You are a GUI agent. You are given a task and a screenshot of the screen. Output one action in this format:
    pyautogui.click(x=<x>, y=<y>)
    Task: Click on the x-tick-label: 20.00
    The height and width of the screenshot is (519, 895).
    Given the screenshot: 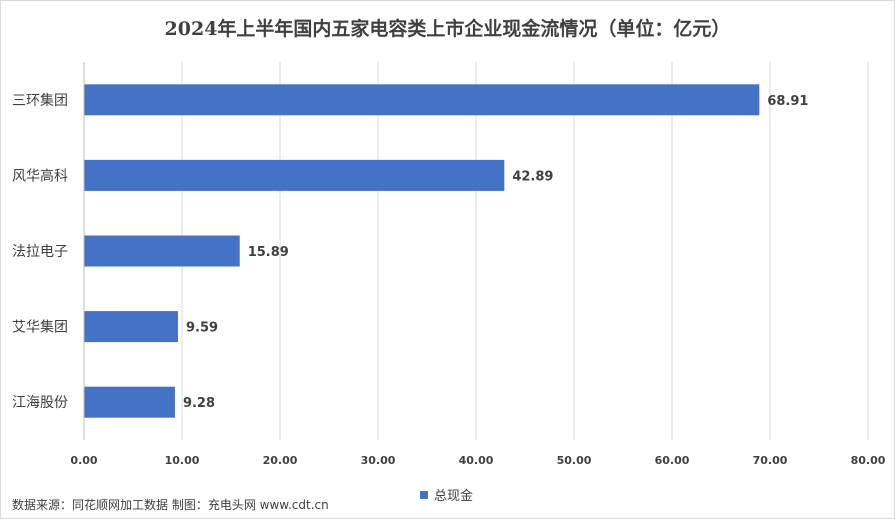 What is the action you would take?
    pyautogui.click(x=280, y=460)
    